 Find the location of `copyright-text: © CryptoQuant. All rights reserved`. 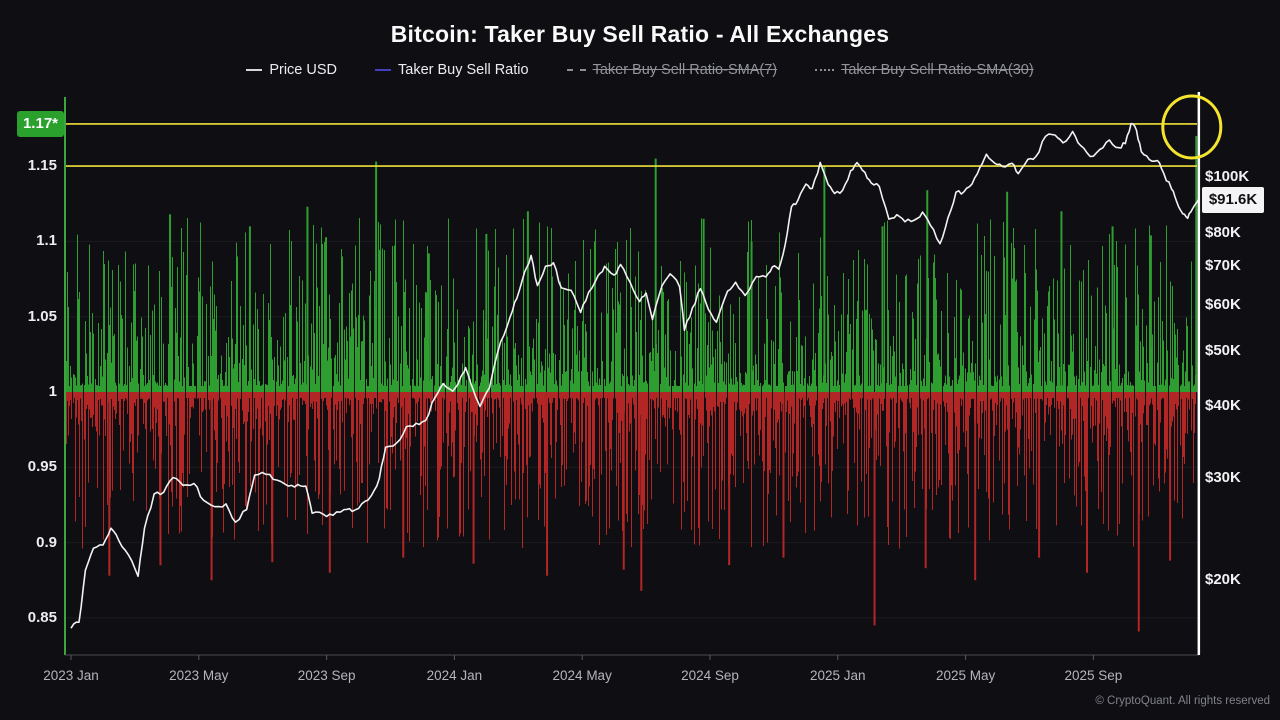

copyright-text: © CryptoQuant. All rights reserved is located at coordinates (1182, 701).